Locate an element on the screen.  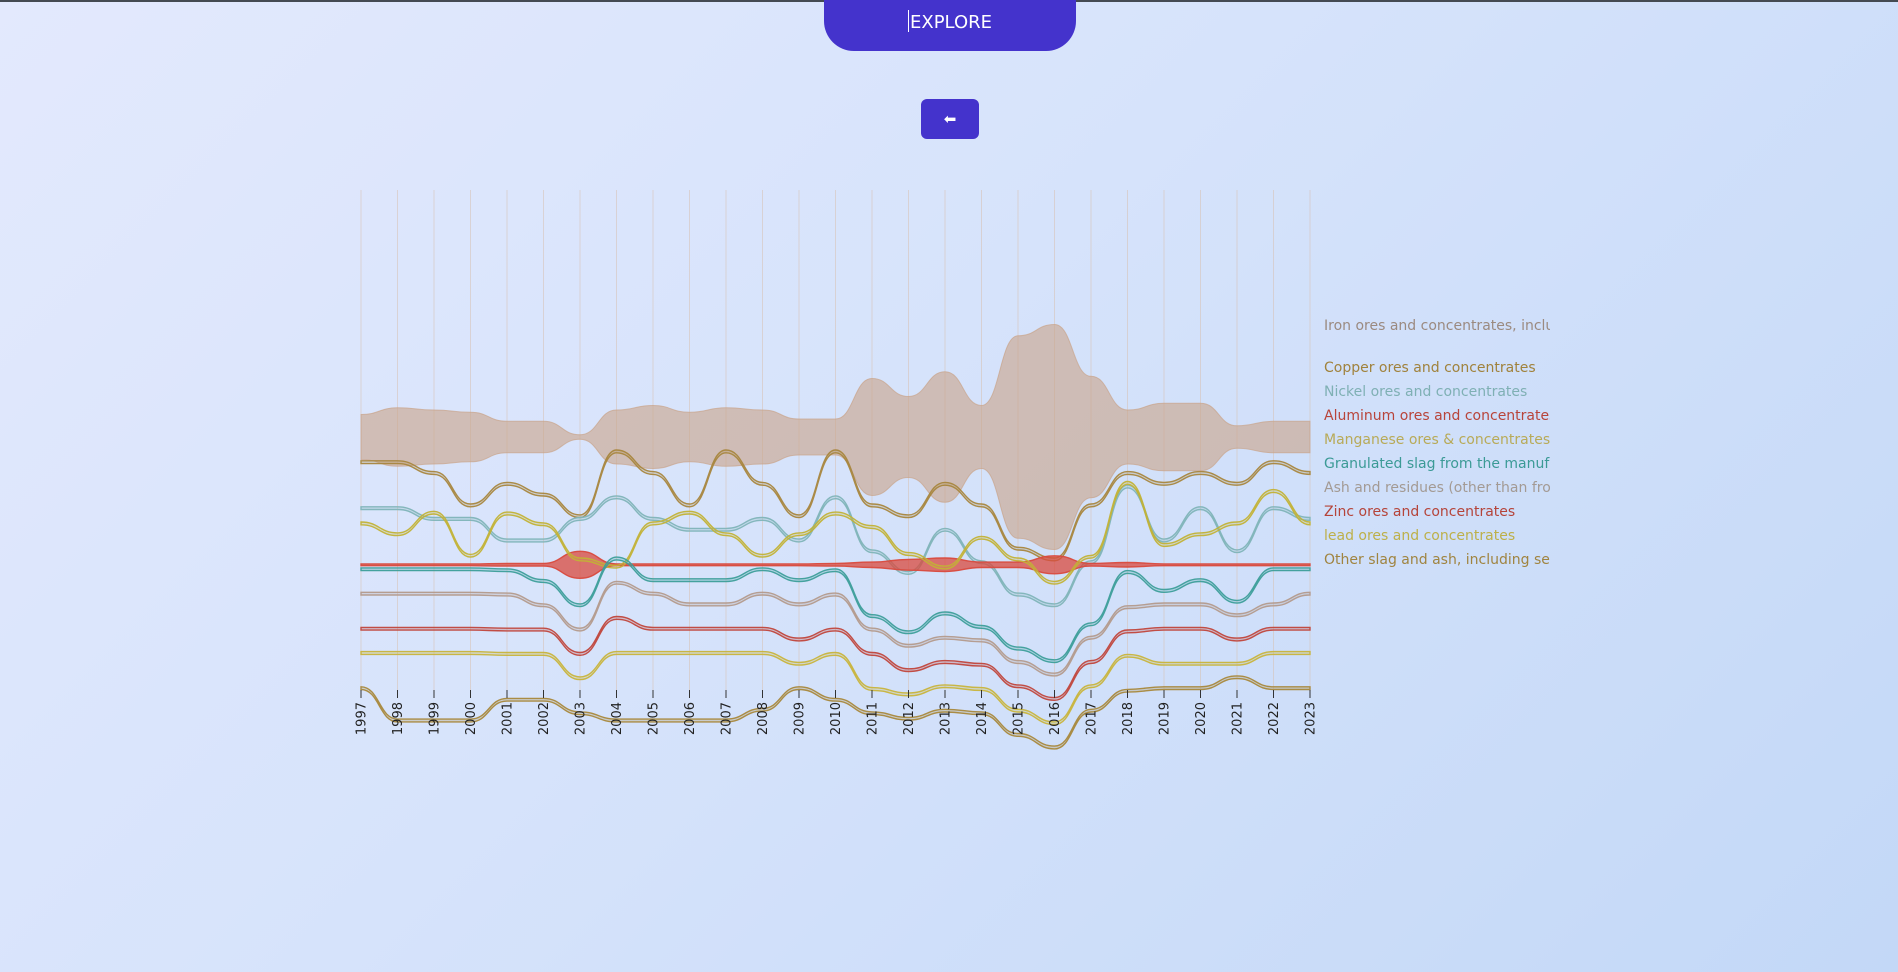
explore-label: EXPLORE is located at coordinates (951, 22).